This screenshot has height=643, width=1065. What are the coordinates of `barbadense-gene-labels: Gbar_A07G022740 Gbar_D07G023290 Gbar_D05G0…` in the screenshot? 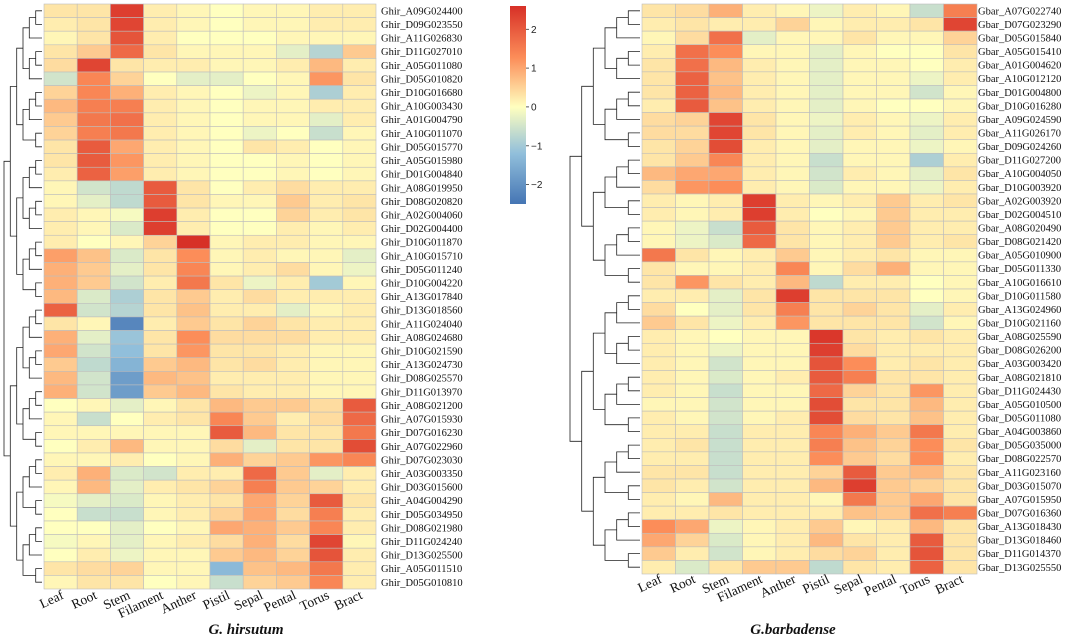 It's located at (1019, 289).